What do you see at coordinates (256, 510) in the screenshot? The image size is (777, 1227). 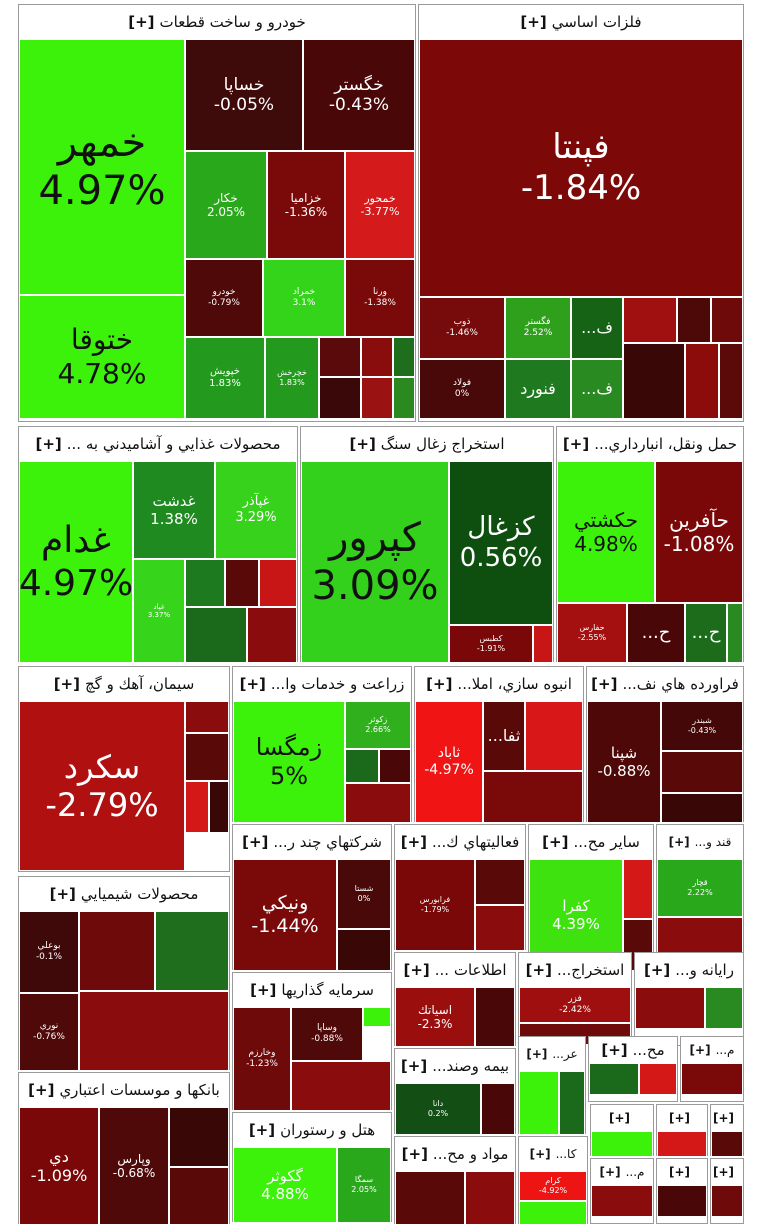 I see `stock-tile: غپآذر 3.29%` at bounding box center [256, 510].